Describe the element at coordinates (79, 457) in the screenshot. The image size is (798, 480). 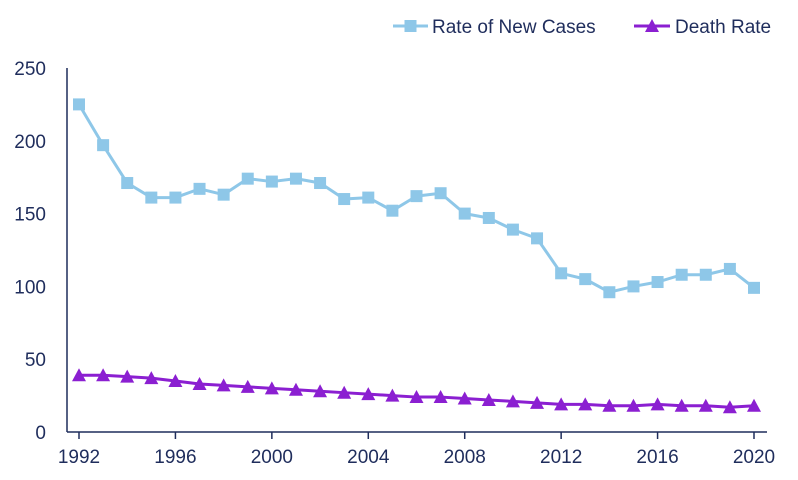
I see `x-tick-label: 1992` at that location.